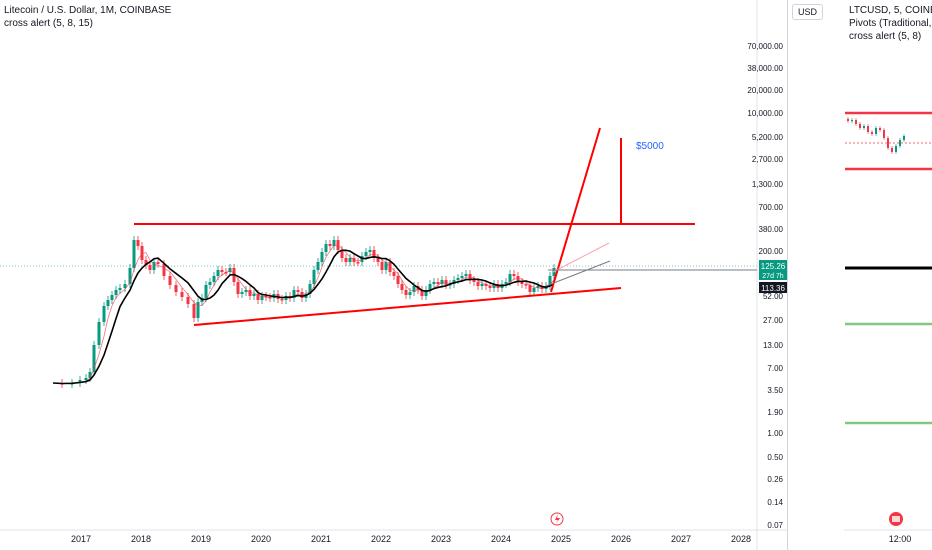  What do you see at coordinates (773, 266) in the screenshot?
I see `last-price-value: 125.26` at bounding box center [773, 266].